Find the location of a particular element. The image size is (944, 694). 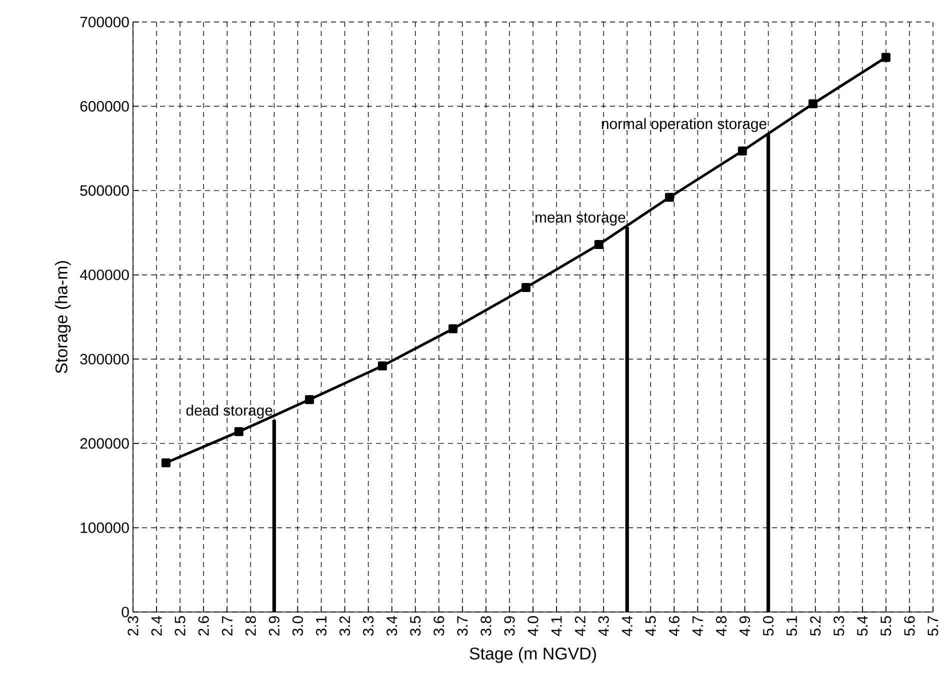

x-tick-label: 3.4 is located at coordinates (392, 626).